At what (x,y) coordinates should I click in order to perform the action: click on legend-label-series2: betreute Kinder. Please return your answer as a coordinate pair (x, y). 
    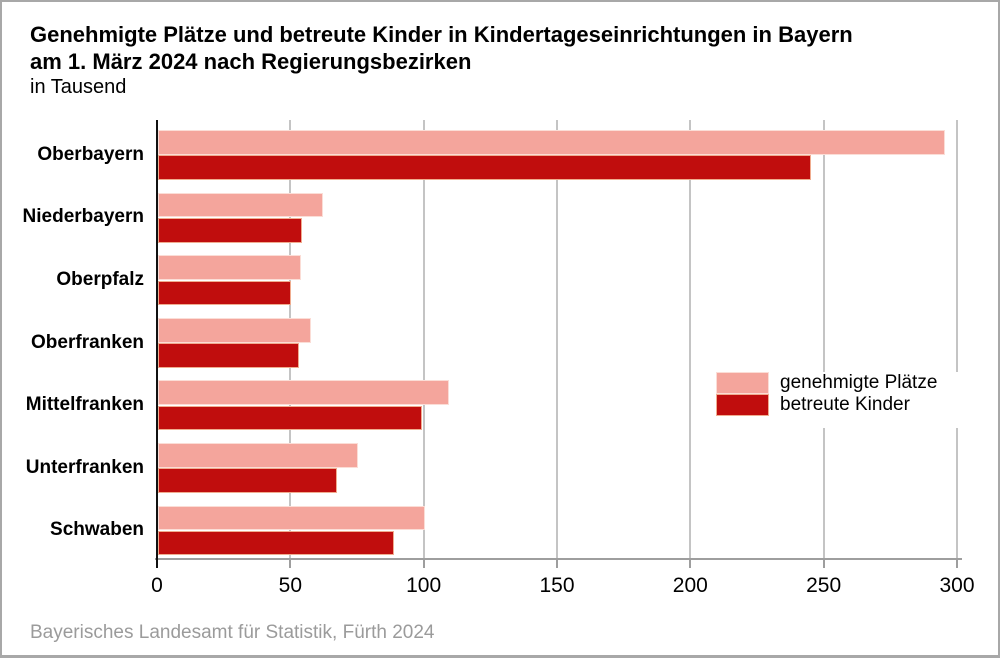
    Looking at the image, I should click on (845, 404).